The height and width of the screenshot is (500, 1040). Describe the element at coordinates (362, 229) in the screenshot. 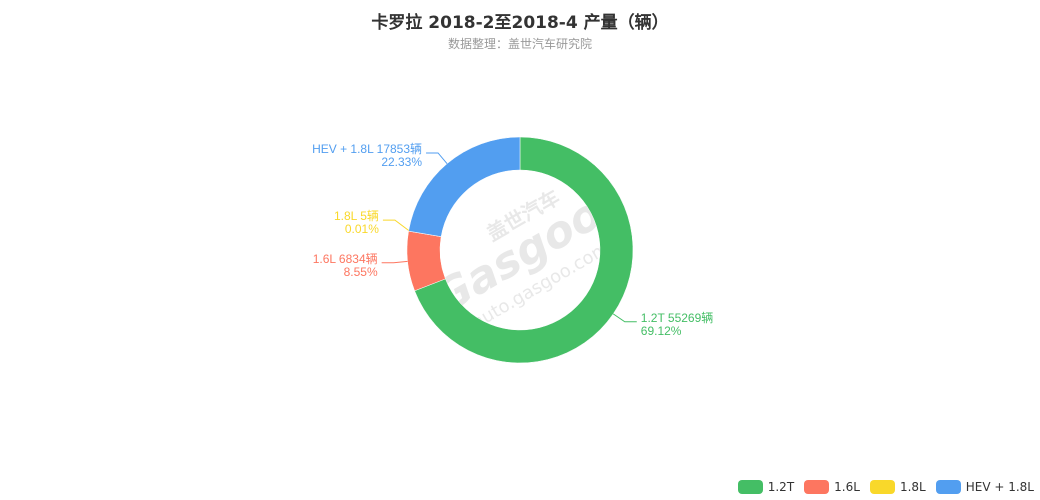

I see `percent-label-1-8l: 0.01%` at that location.